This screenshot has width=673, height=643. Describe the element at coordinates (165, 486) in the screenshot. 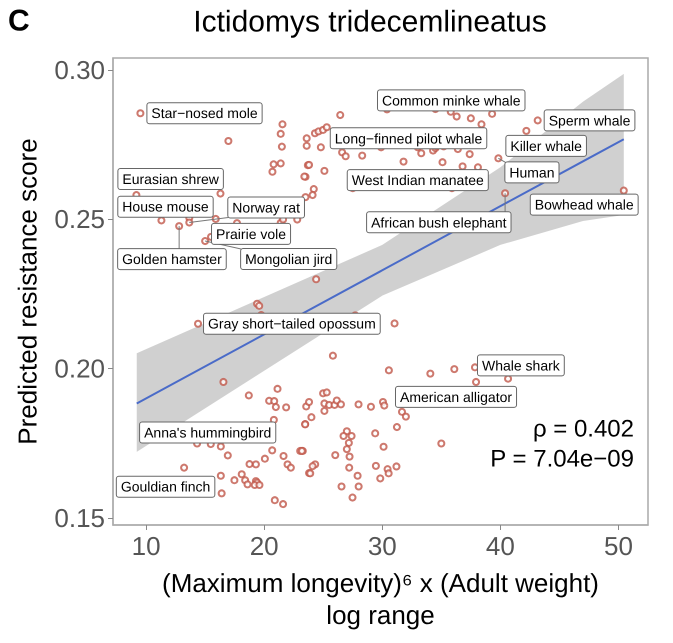

I see `annotation: Gouldian finch` at that location.